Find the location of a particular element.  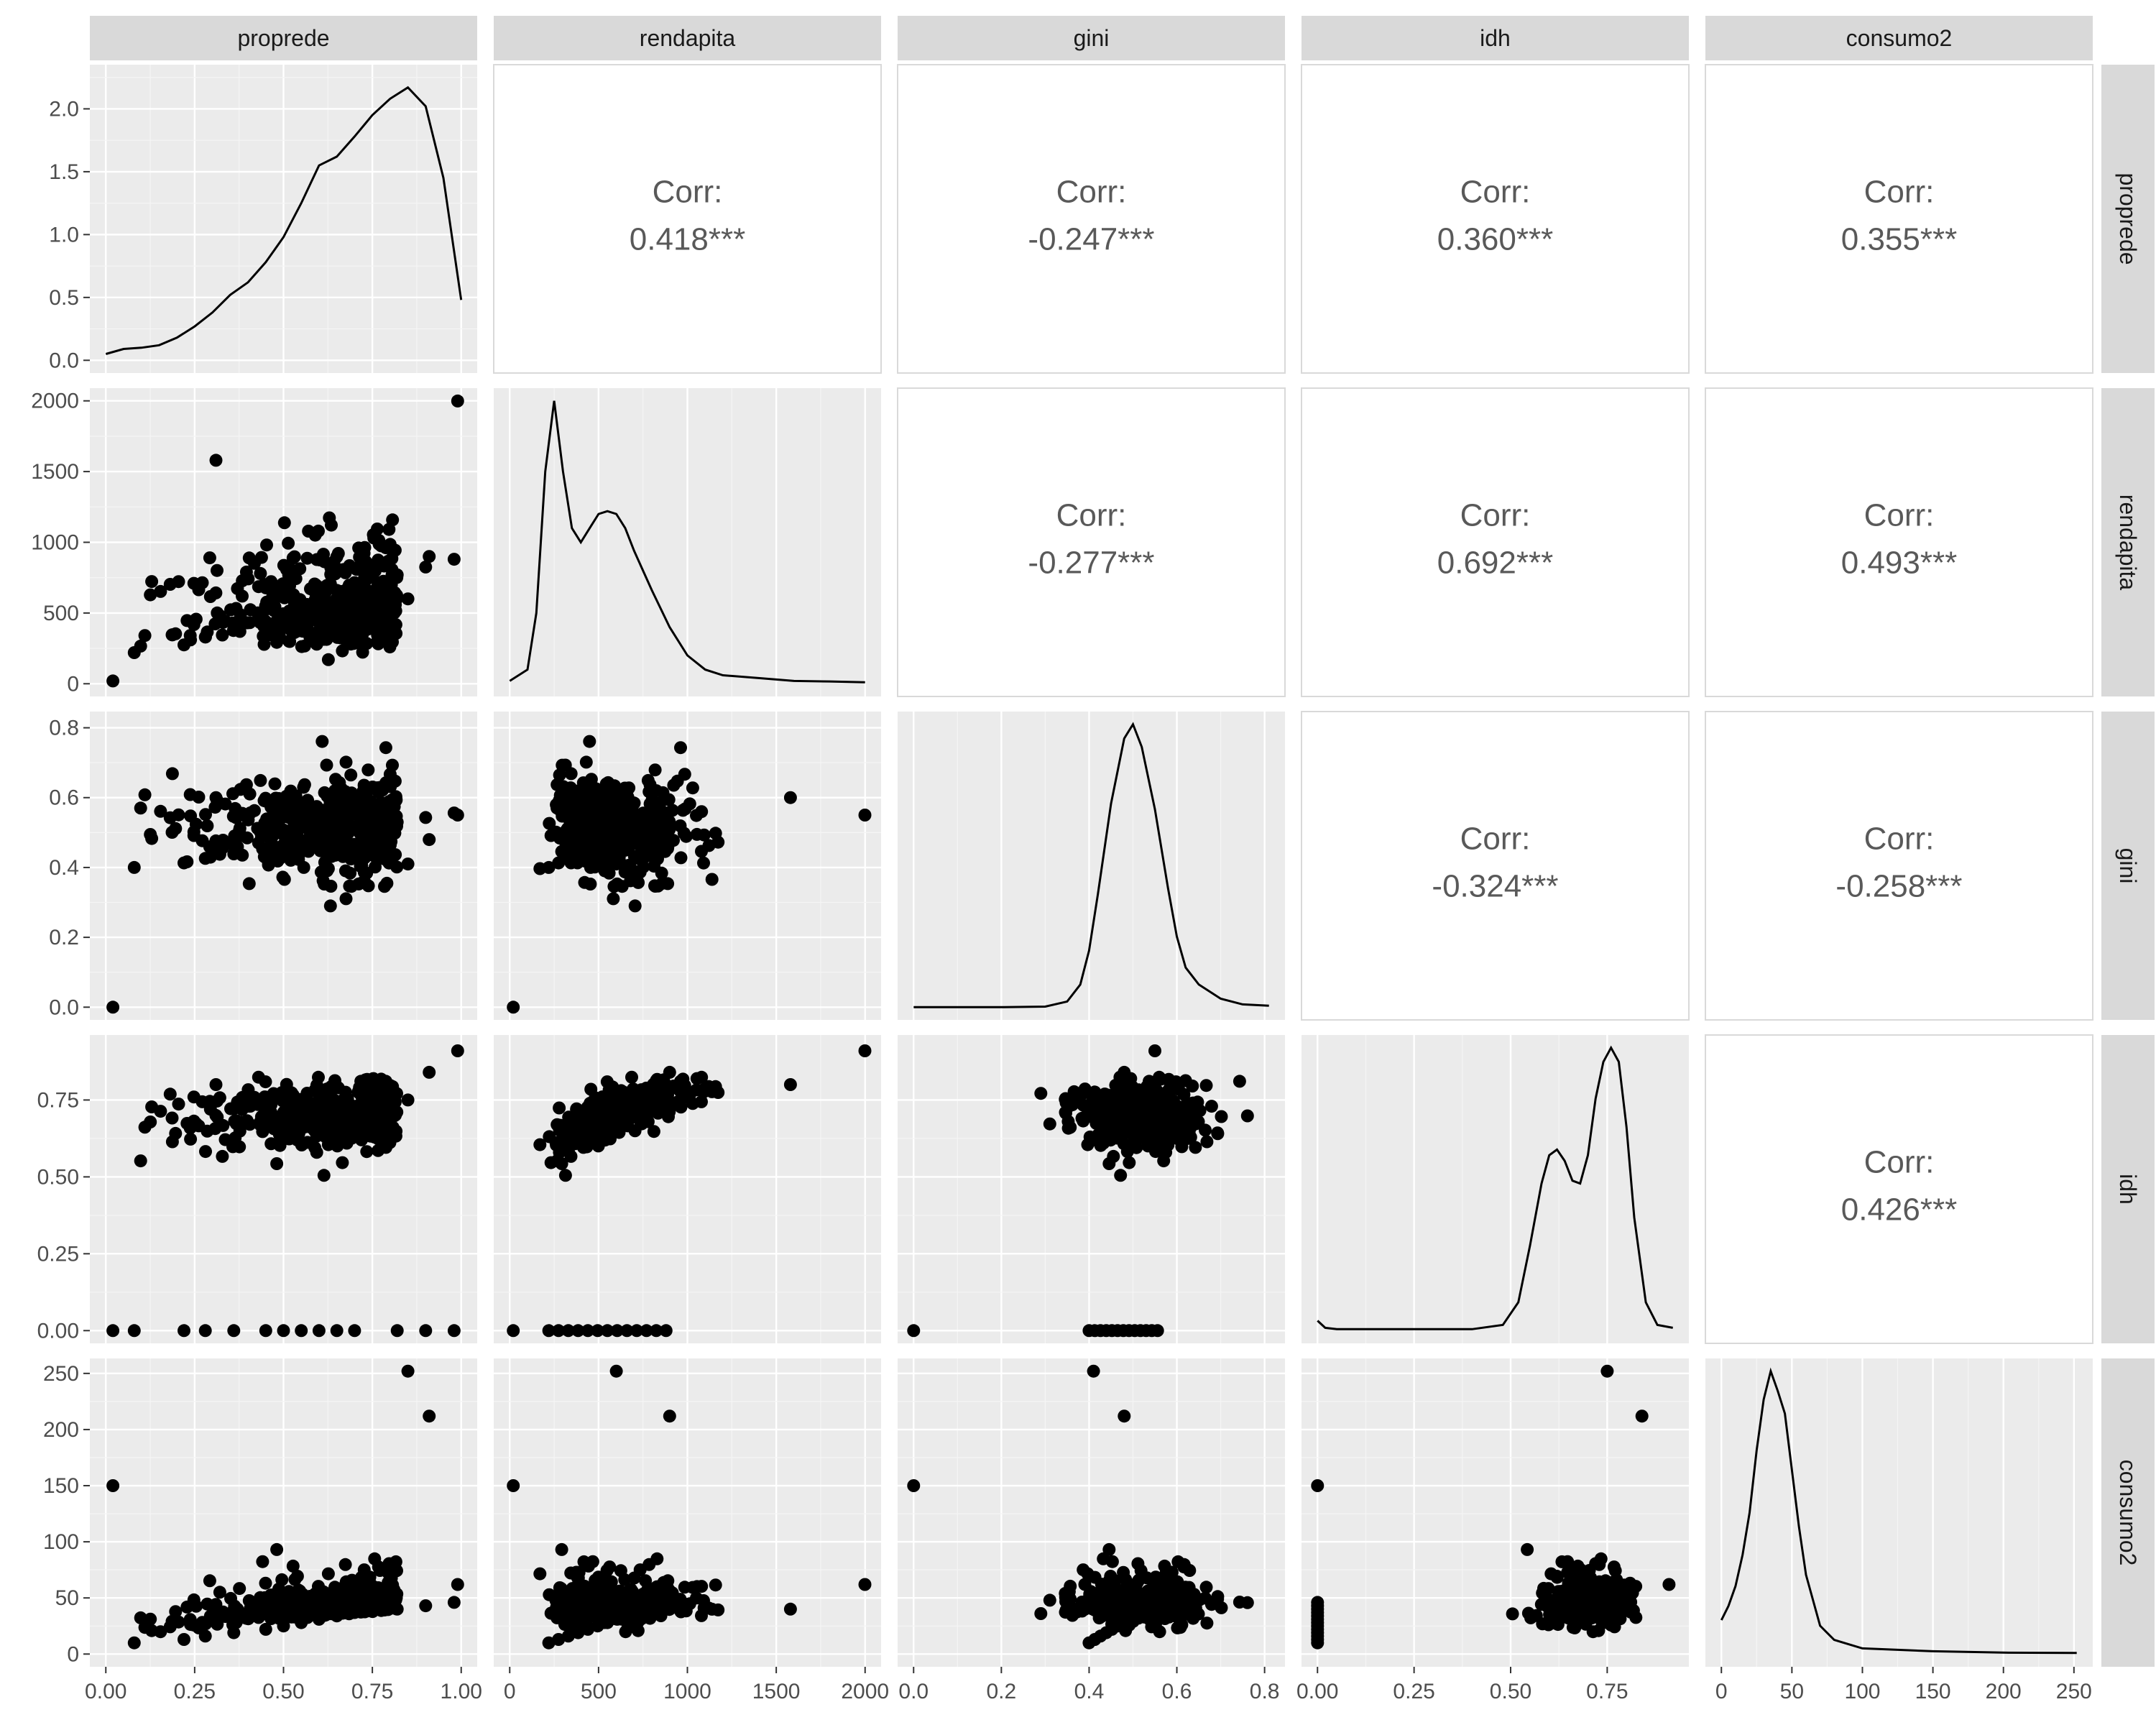

y-tick-label: 0 is located at coordinates (73, 684).